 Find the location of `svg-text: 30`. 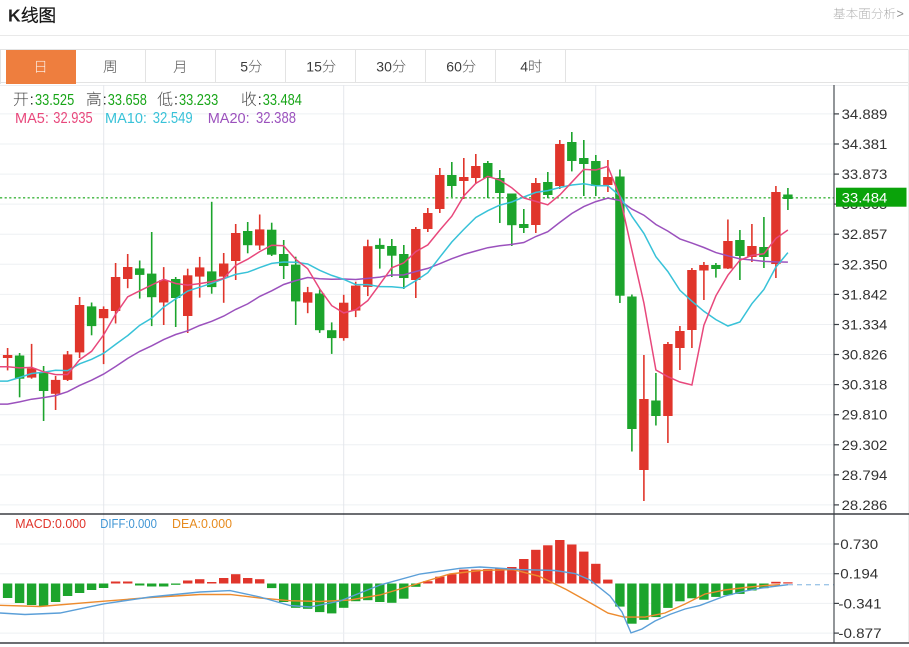

svg-text: 30 is located at coordinates (384, 66).